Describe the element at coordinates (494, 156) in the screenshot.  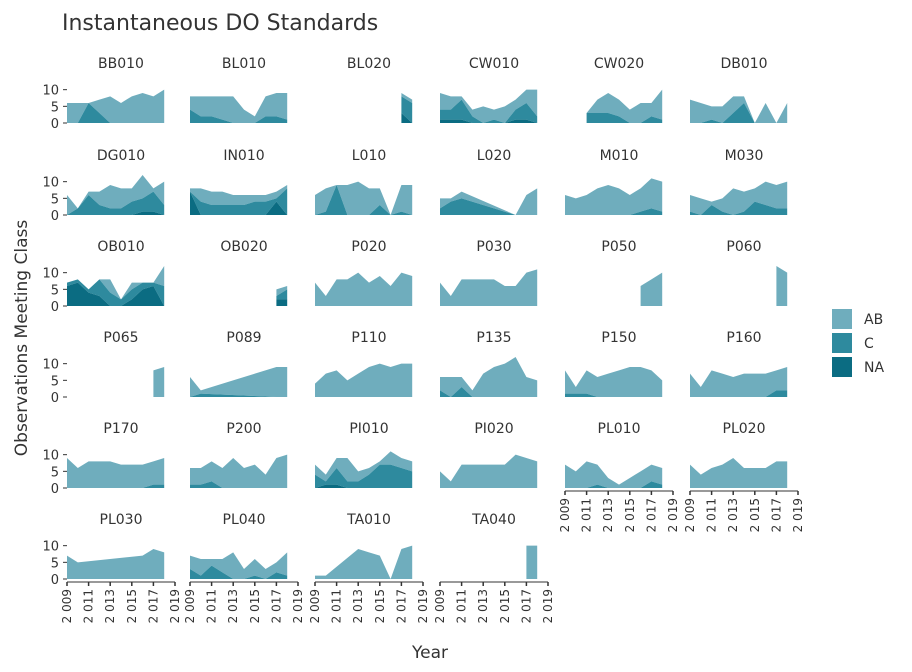
I see `panel-title: L020` at that location.